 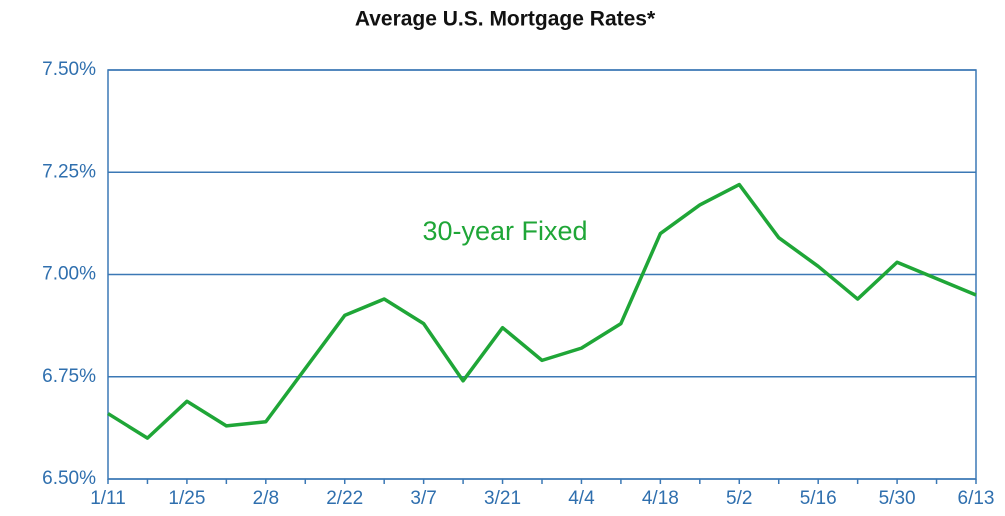 I want to click on x-tick-label: 3/21, so click(x=502, y=498).